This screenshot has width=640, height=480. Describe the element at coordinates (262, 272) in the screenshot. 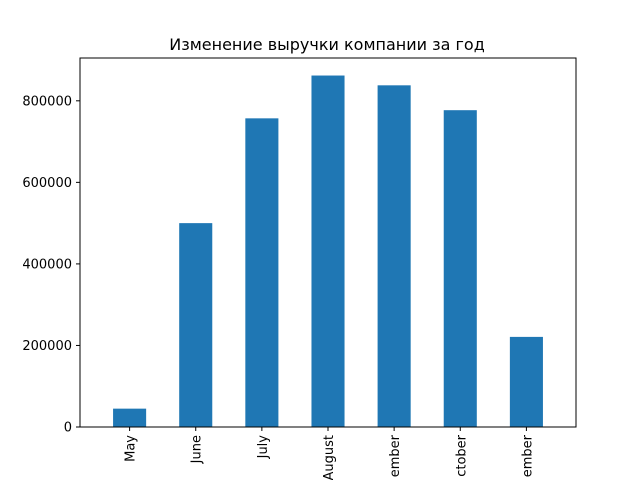

I see `bar-july` at that location.